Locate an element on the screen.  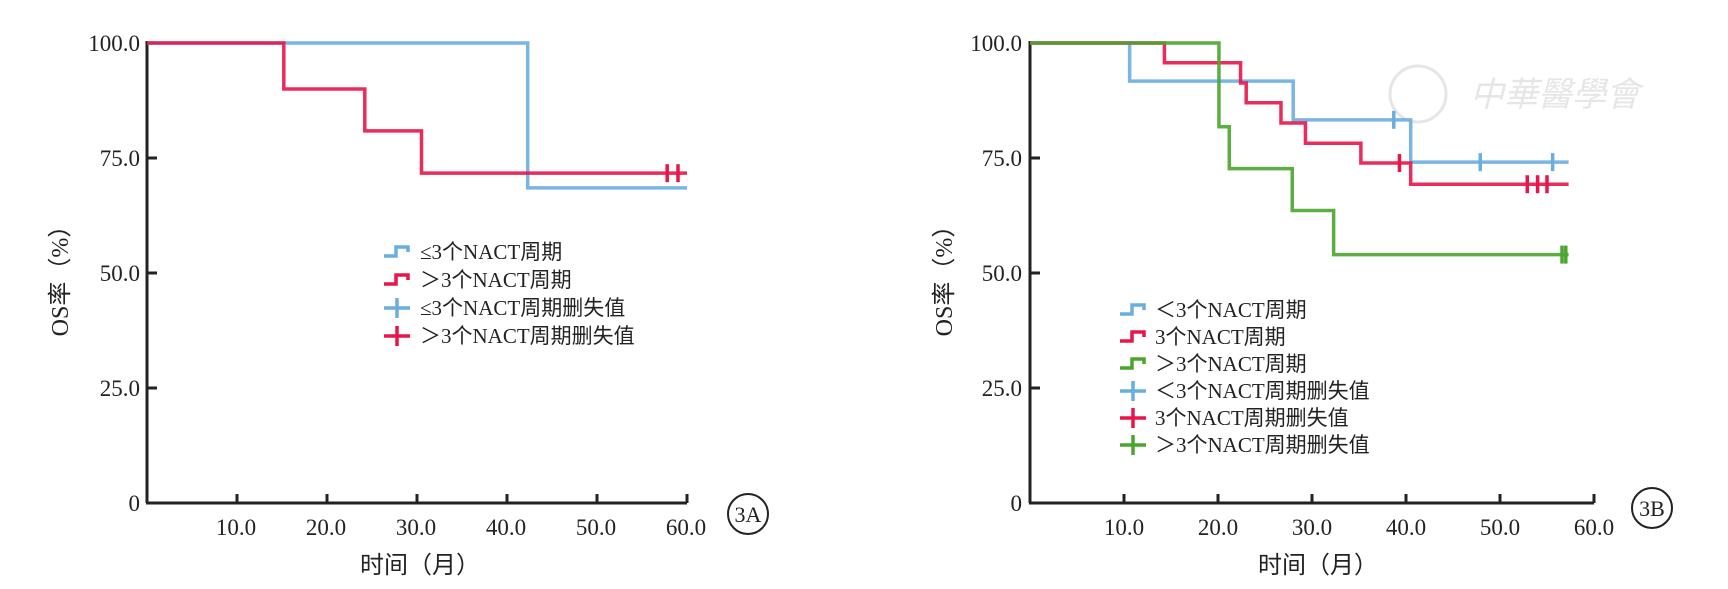
legend-entry: 3个NACT周期 is located at coordinates (1220, 337).